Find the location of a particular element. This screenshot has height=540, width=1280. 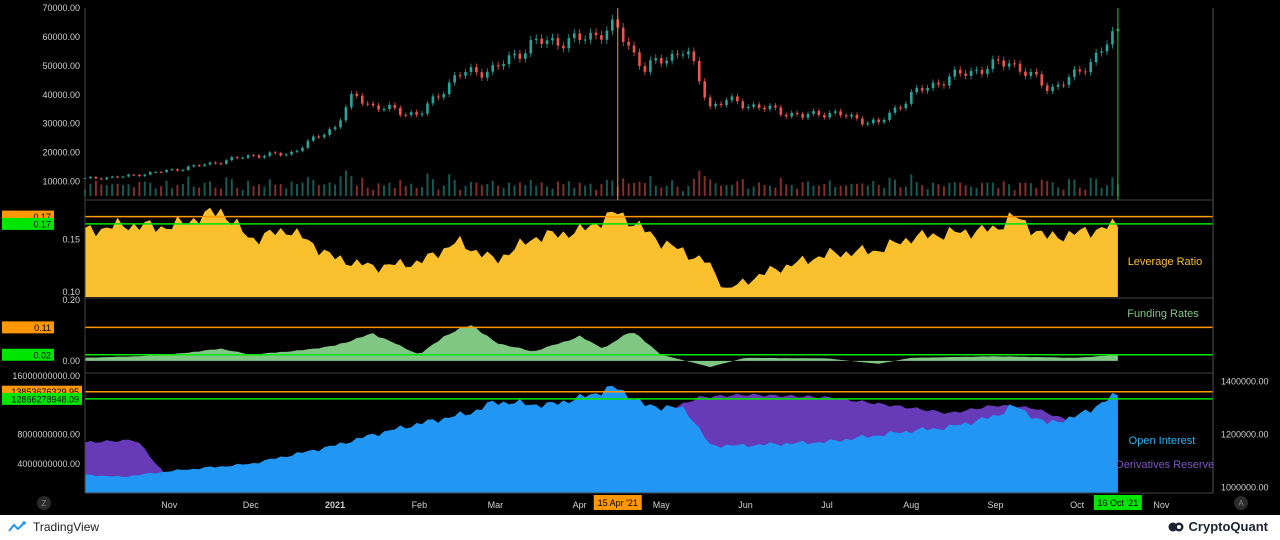

x-highlight-label: 16 Oct '21 is located at coordinates (1117, 503).